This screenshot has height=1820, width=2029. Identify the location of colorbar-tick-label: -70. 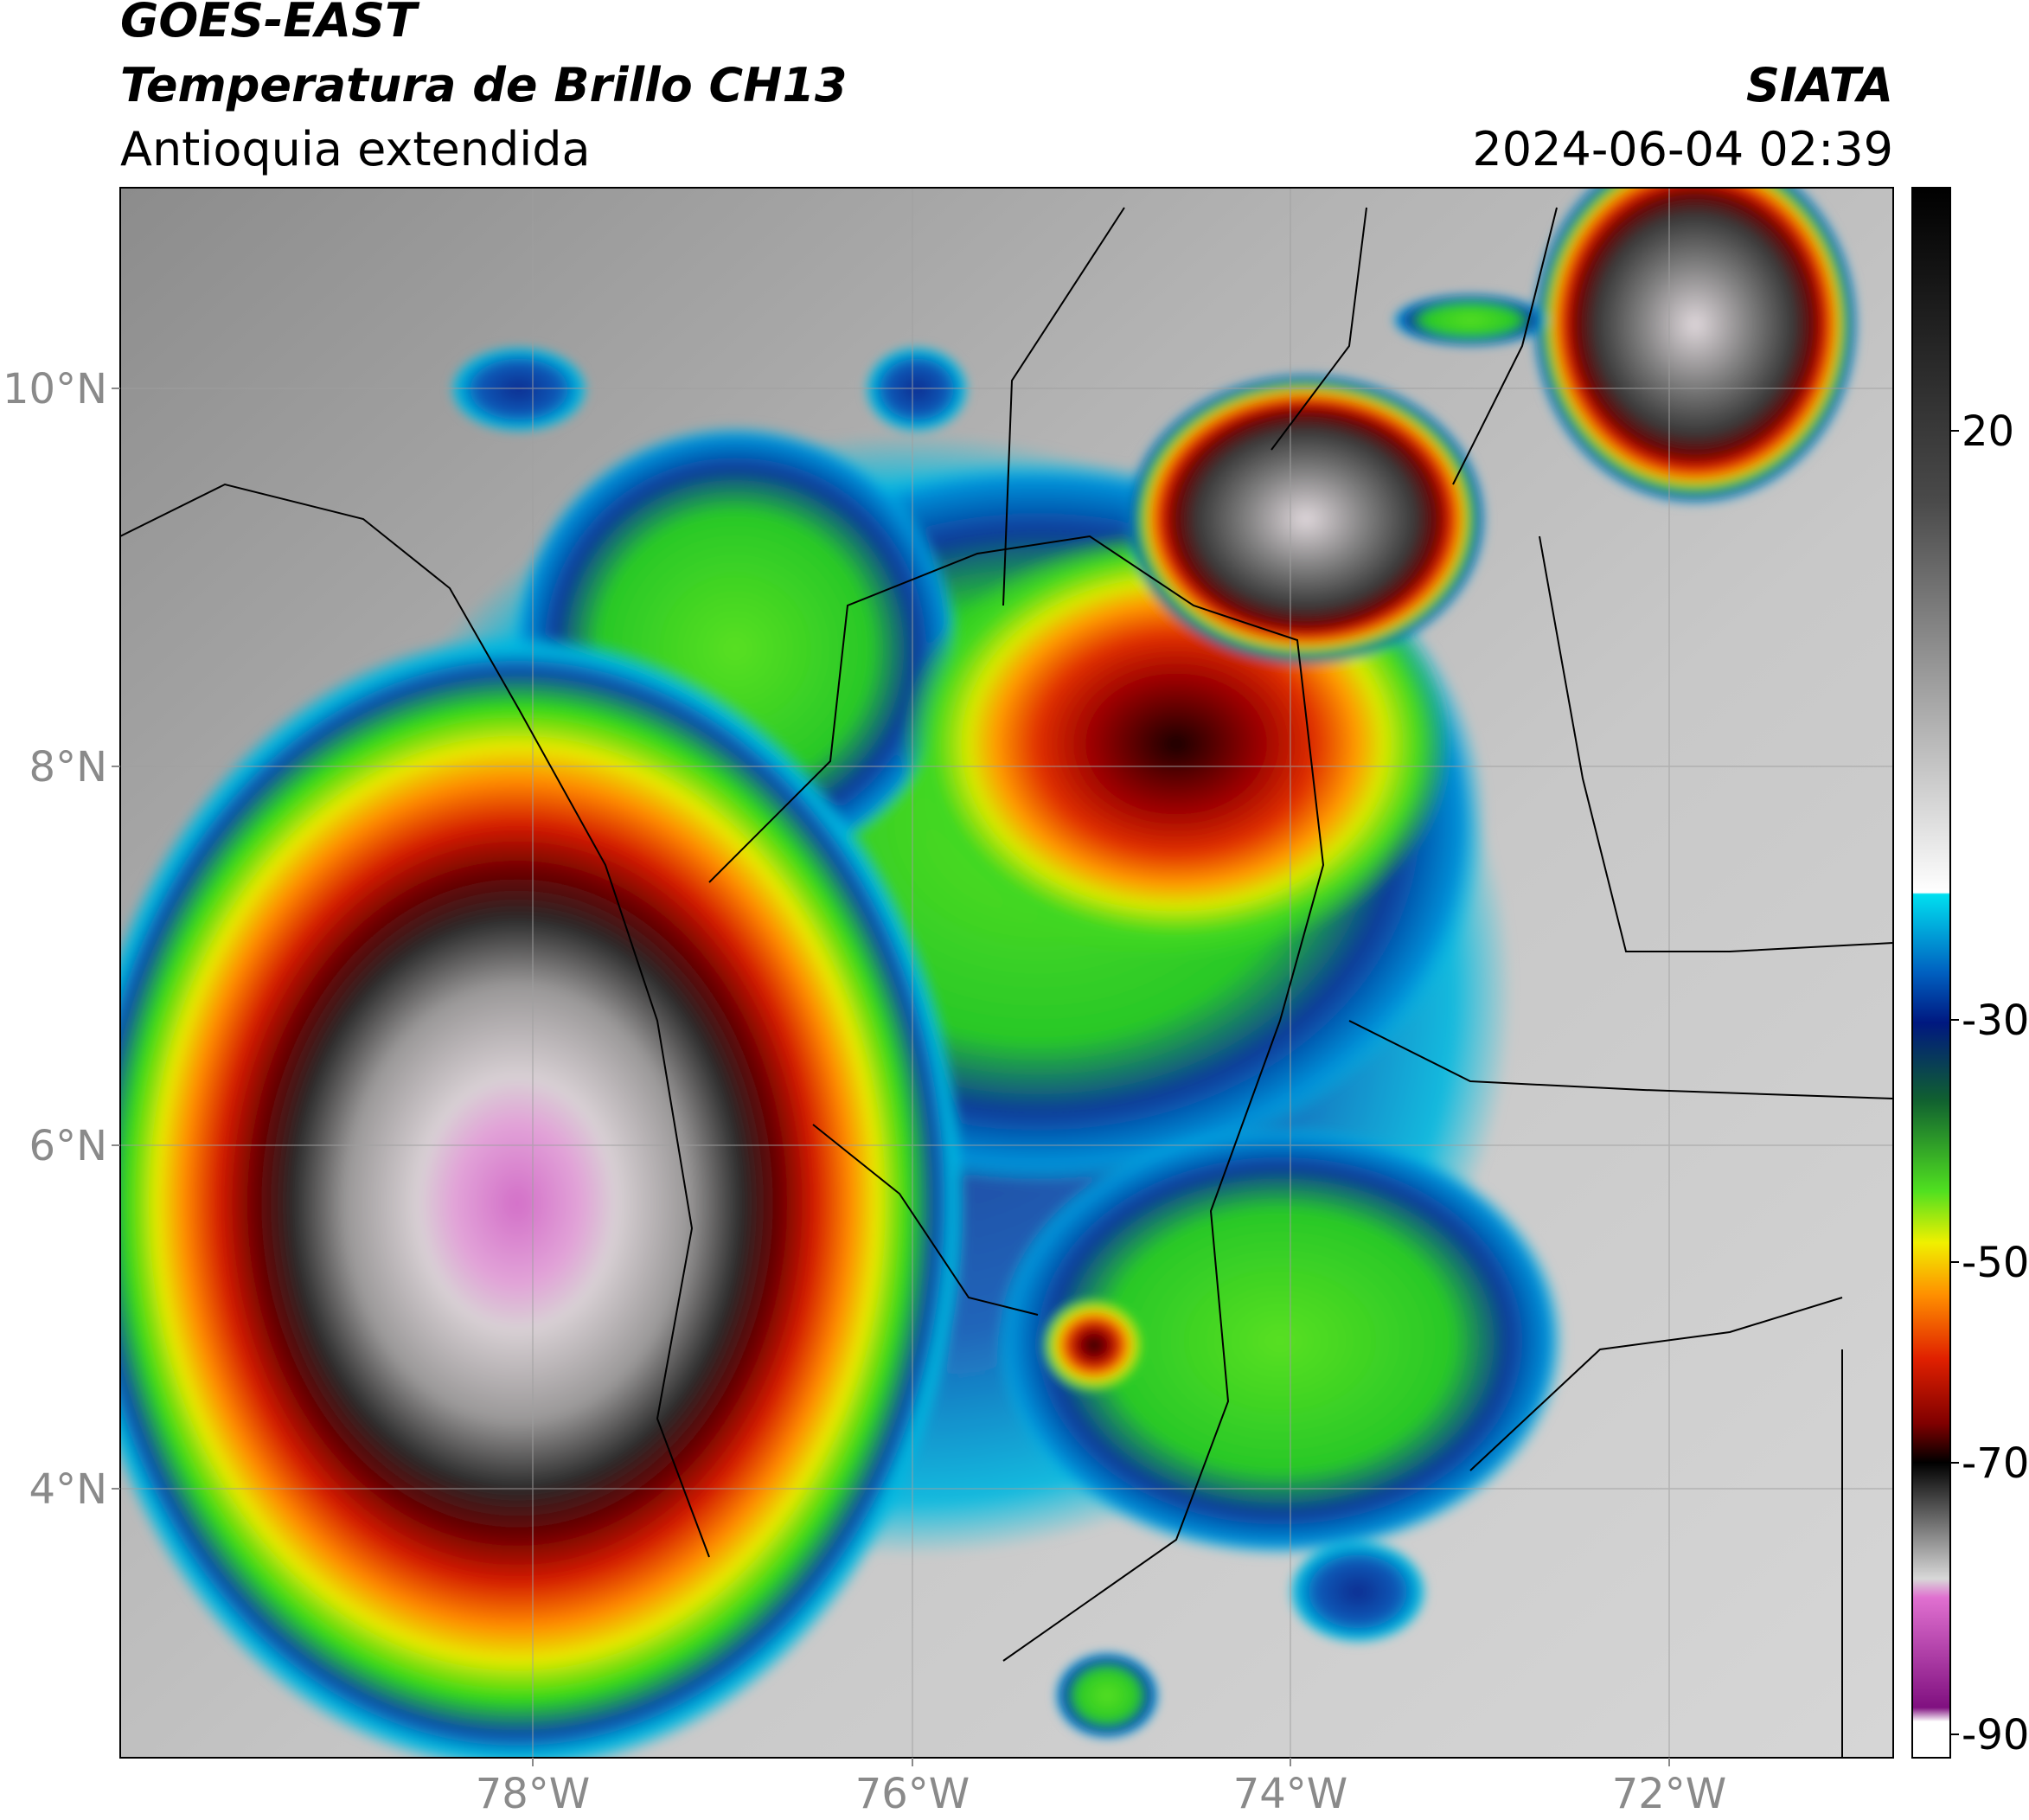
(1995, 1463).